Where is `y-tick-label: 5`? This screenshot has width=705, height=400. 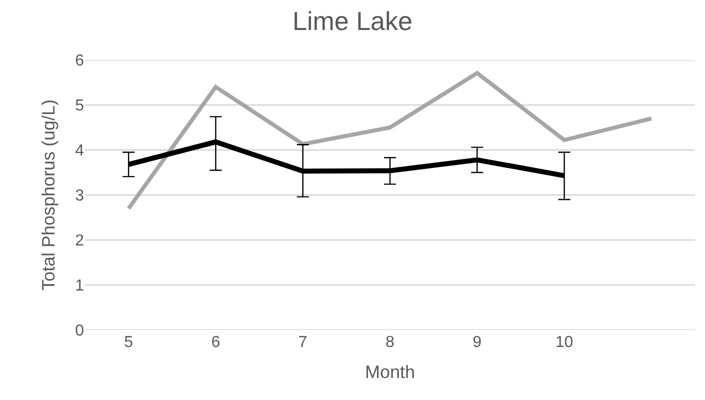 y-tick-label: 5 is located at coordinates (79, 106).